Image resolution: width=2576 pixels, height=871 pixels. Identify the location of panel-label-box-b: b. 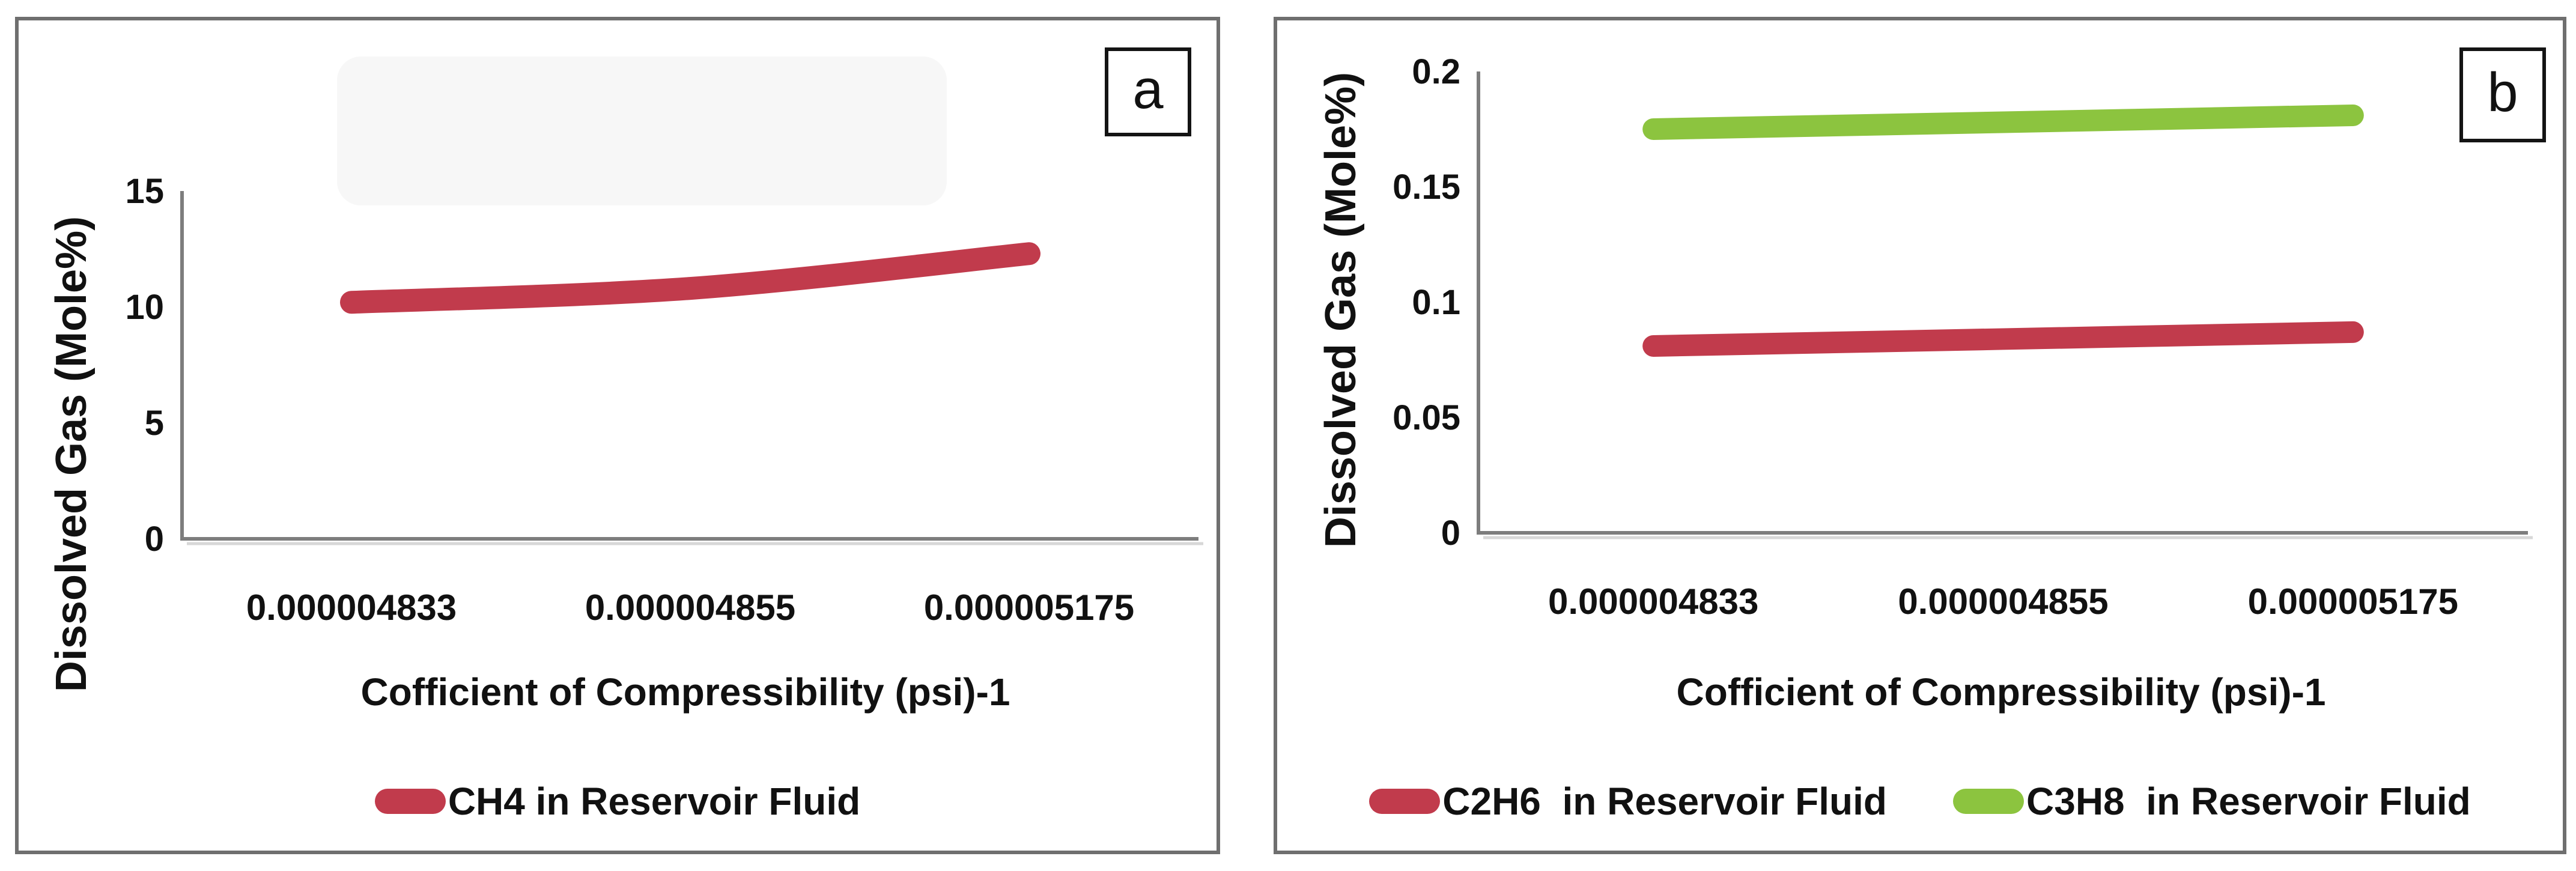
(2503, 94).